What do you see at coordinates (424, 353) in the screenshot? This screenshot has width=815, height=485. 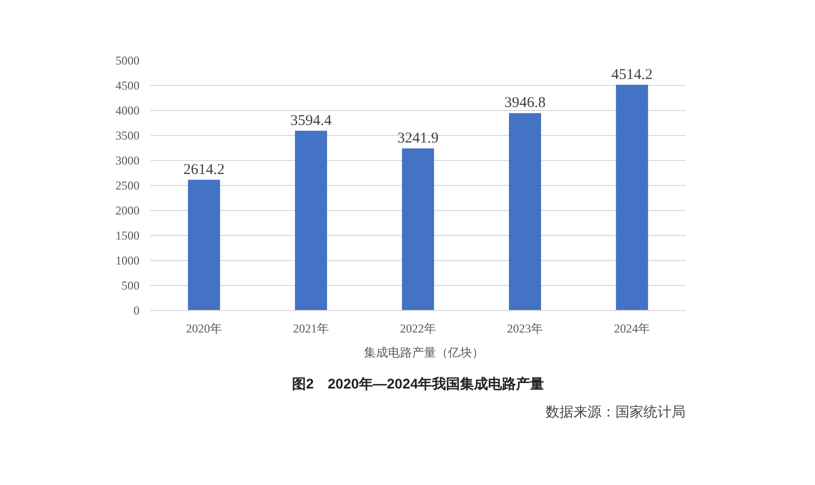 I see `text: 集成电路产量（亿块）` at bounding box center [424, 353].